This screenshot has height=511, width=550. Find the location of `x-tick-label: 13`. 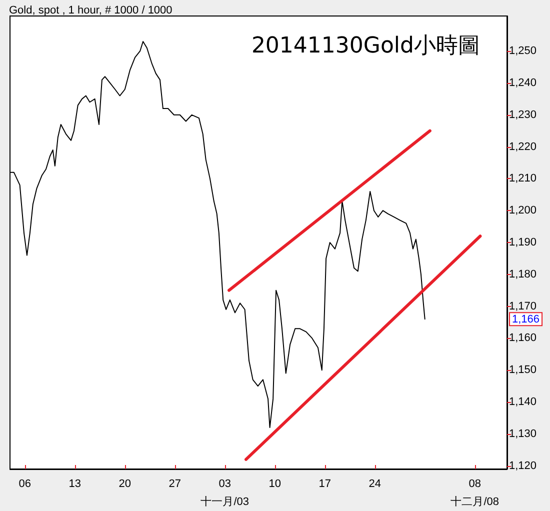

x-tick-label: 13 is located at coordinates (75, 484).